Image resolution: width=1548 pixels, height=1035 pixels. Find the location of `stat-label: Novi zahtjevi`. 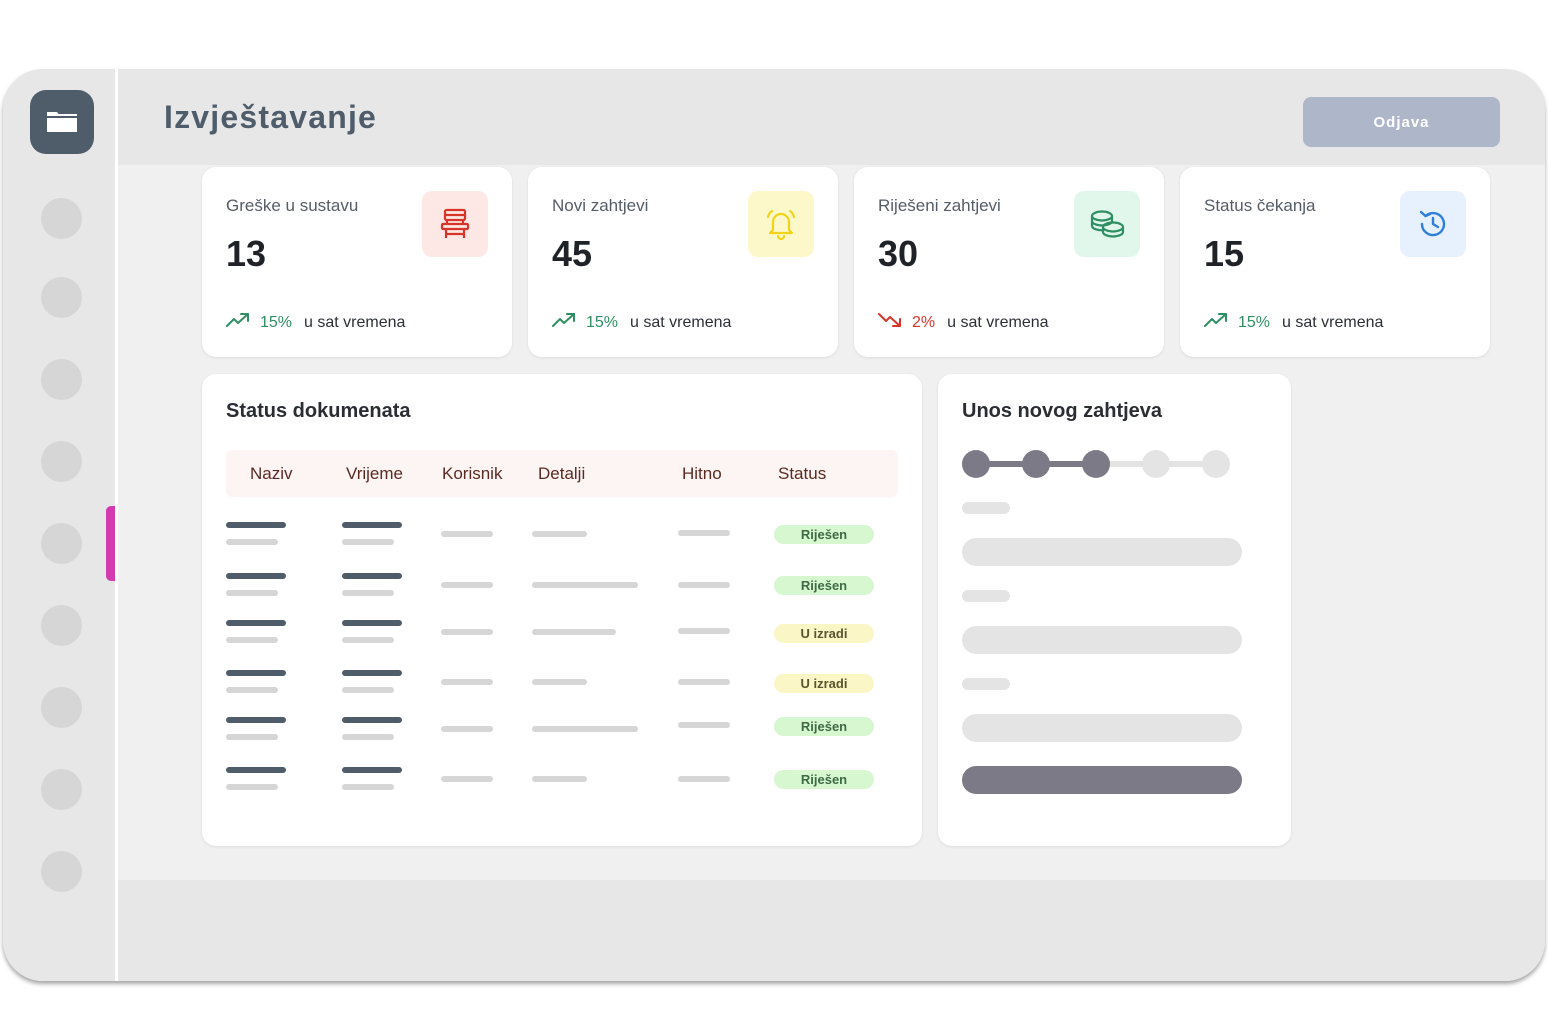

stat-label: Novi zahtjevi is located at coordinates (600, 205).